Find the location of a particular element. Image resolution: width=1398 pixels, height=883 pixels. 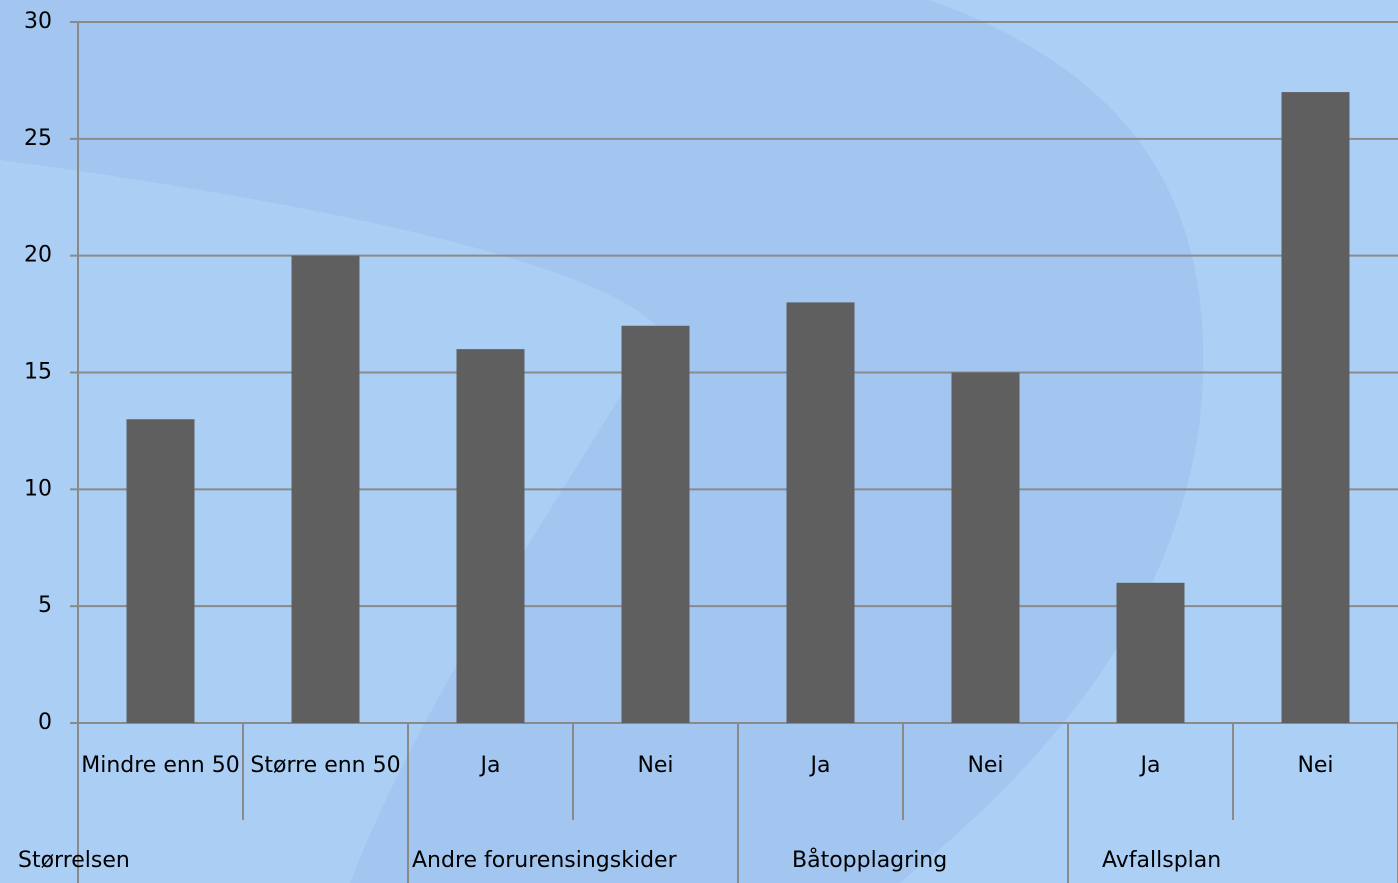

y-tick-label: 5 is located at coordinates (45, 605).